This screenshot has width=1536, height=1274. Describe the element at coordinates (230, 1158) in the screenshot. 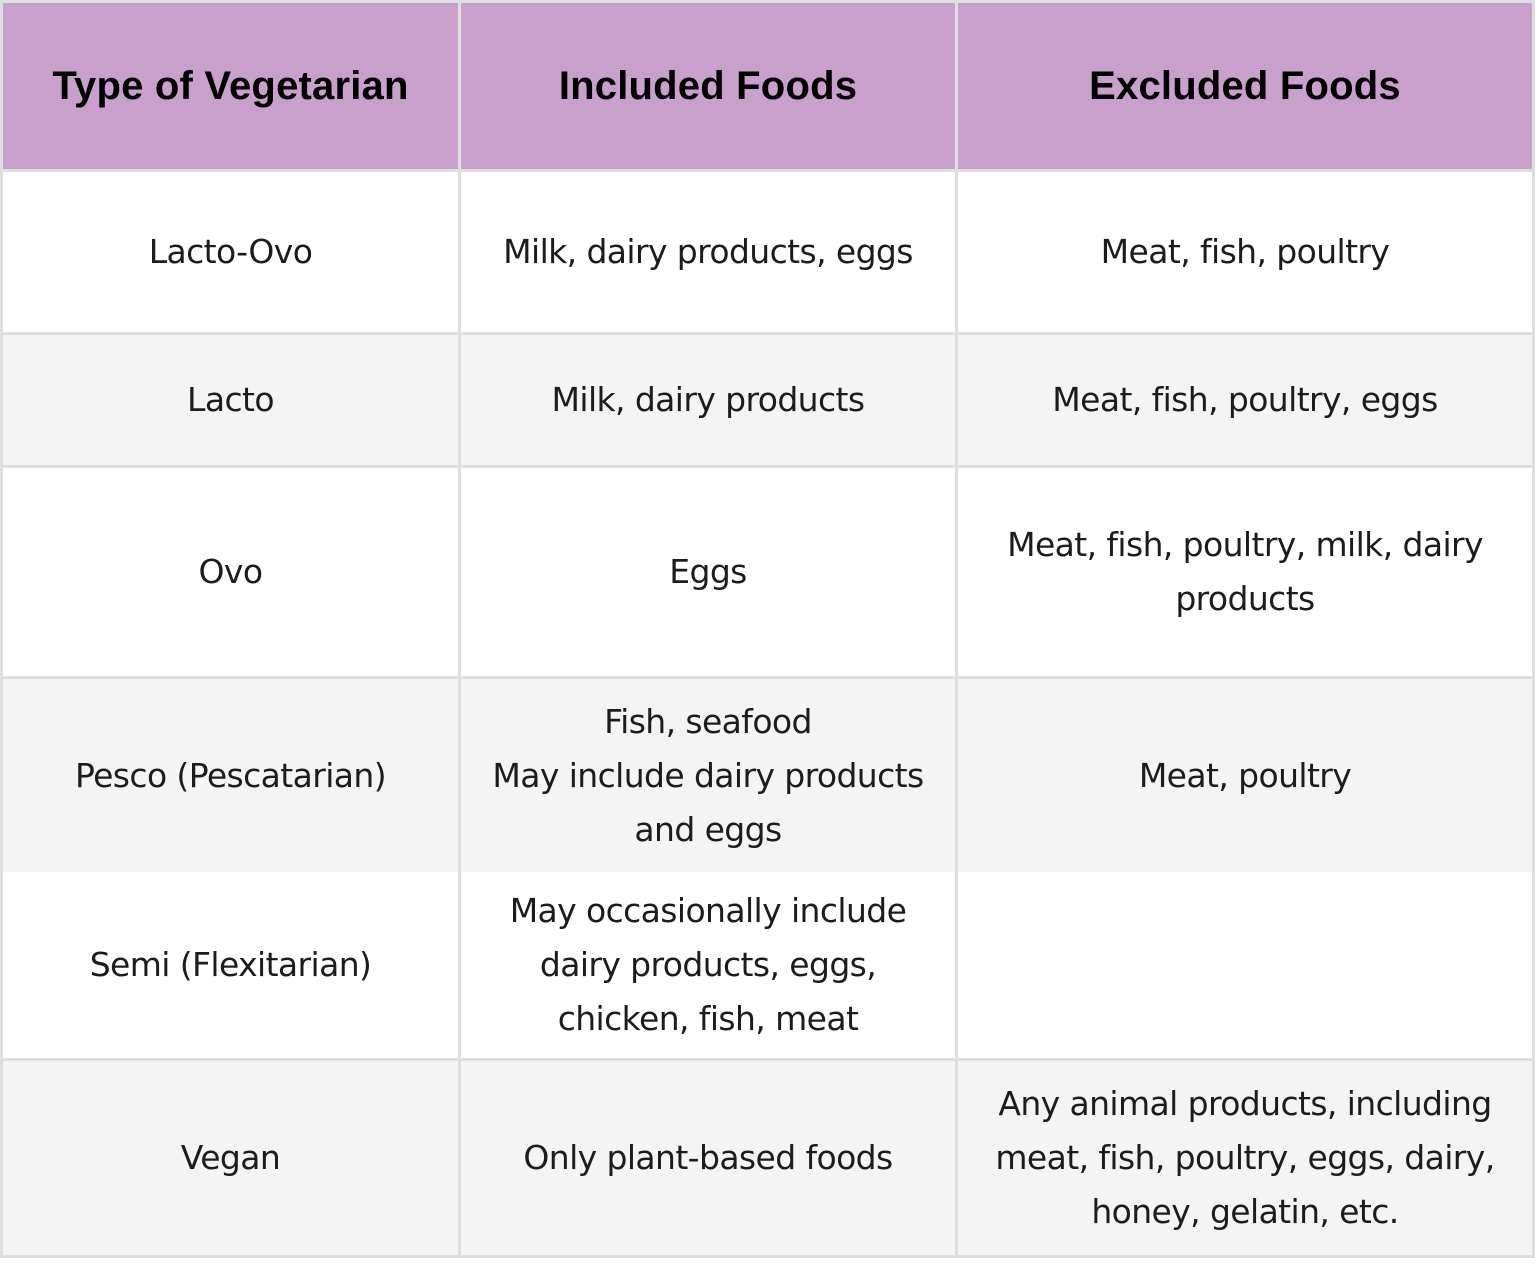

I see `cell-type: Vegan` at that location.